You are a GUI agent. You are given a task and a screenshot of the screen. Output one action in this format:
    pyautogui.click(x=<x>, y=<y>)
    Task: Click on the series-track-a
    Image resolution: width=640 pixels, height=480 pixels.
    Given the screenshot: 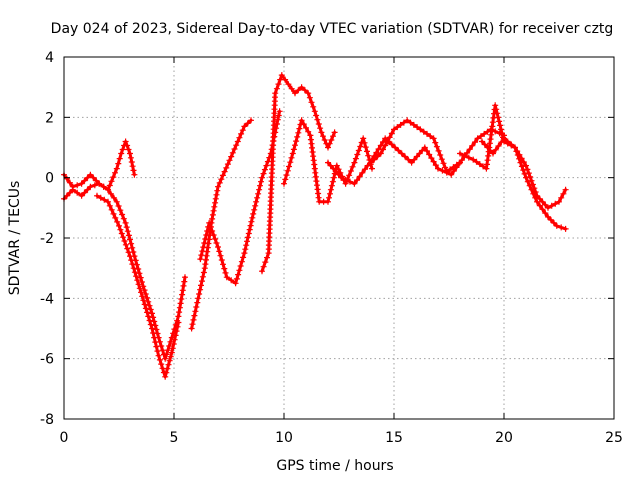 What is the action you would take?
    pyautogui.click(x=124, y=271)
    